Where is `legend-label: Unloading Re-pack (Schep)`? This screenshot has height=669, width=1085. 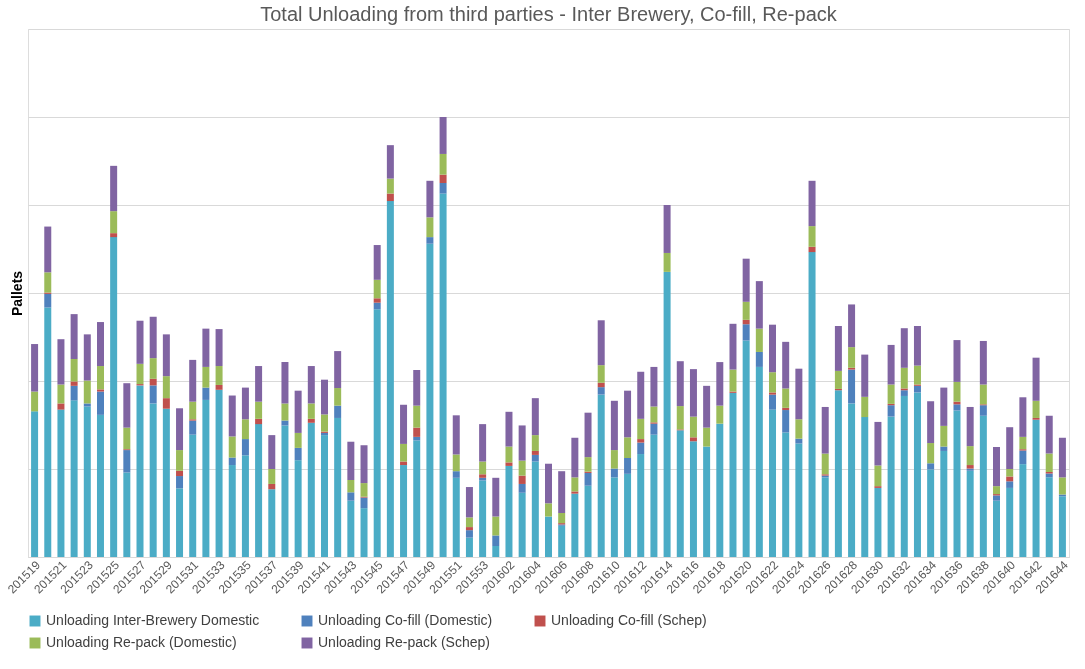 legend-label: Unloading Re-pack (Schep) is located at coordinates (404, 642).